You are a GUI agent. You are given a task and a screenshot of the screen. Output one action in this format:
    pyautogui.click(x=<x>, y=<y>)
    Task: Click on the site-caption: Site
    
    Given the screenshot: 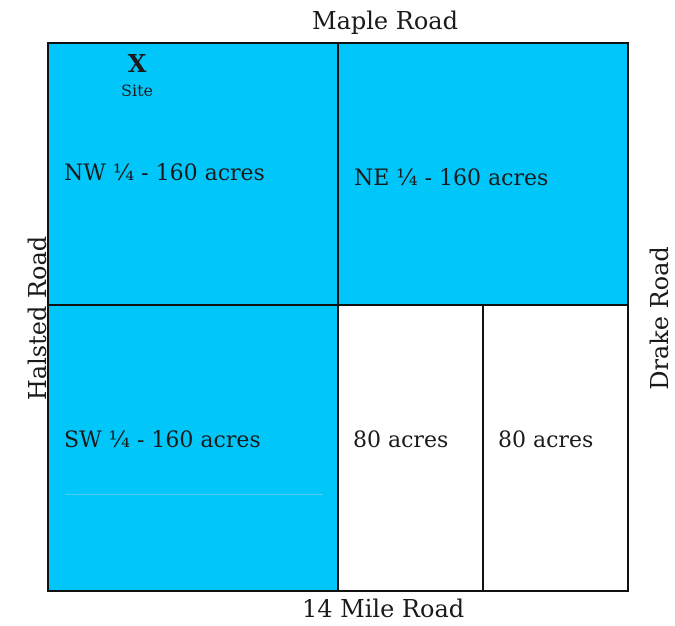 What is the action you would take?
    pyautogui.click(x=137, y=90)
    